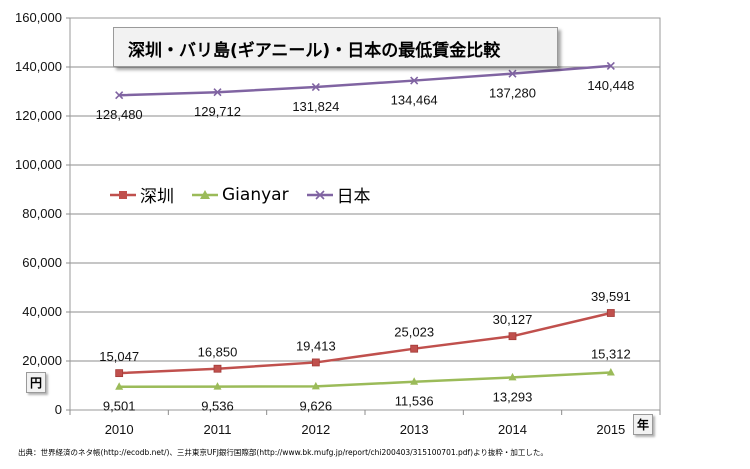 This screenshot has height=469, width=750. What do you see at coordinates (119, 406) in the screenshot?
I see `data-label: 9,501` at bounding box center [119, 406].